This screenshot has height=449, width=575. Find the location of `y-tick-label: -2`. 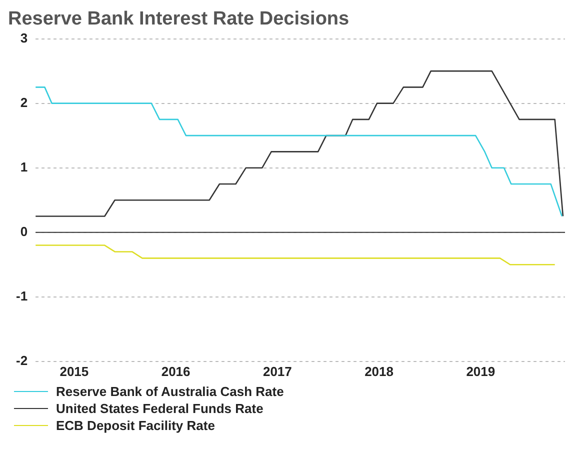

y-tick-label: -2 is located at coordinates (22, 360).